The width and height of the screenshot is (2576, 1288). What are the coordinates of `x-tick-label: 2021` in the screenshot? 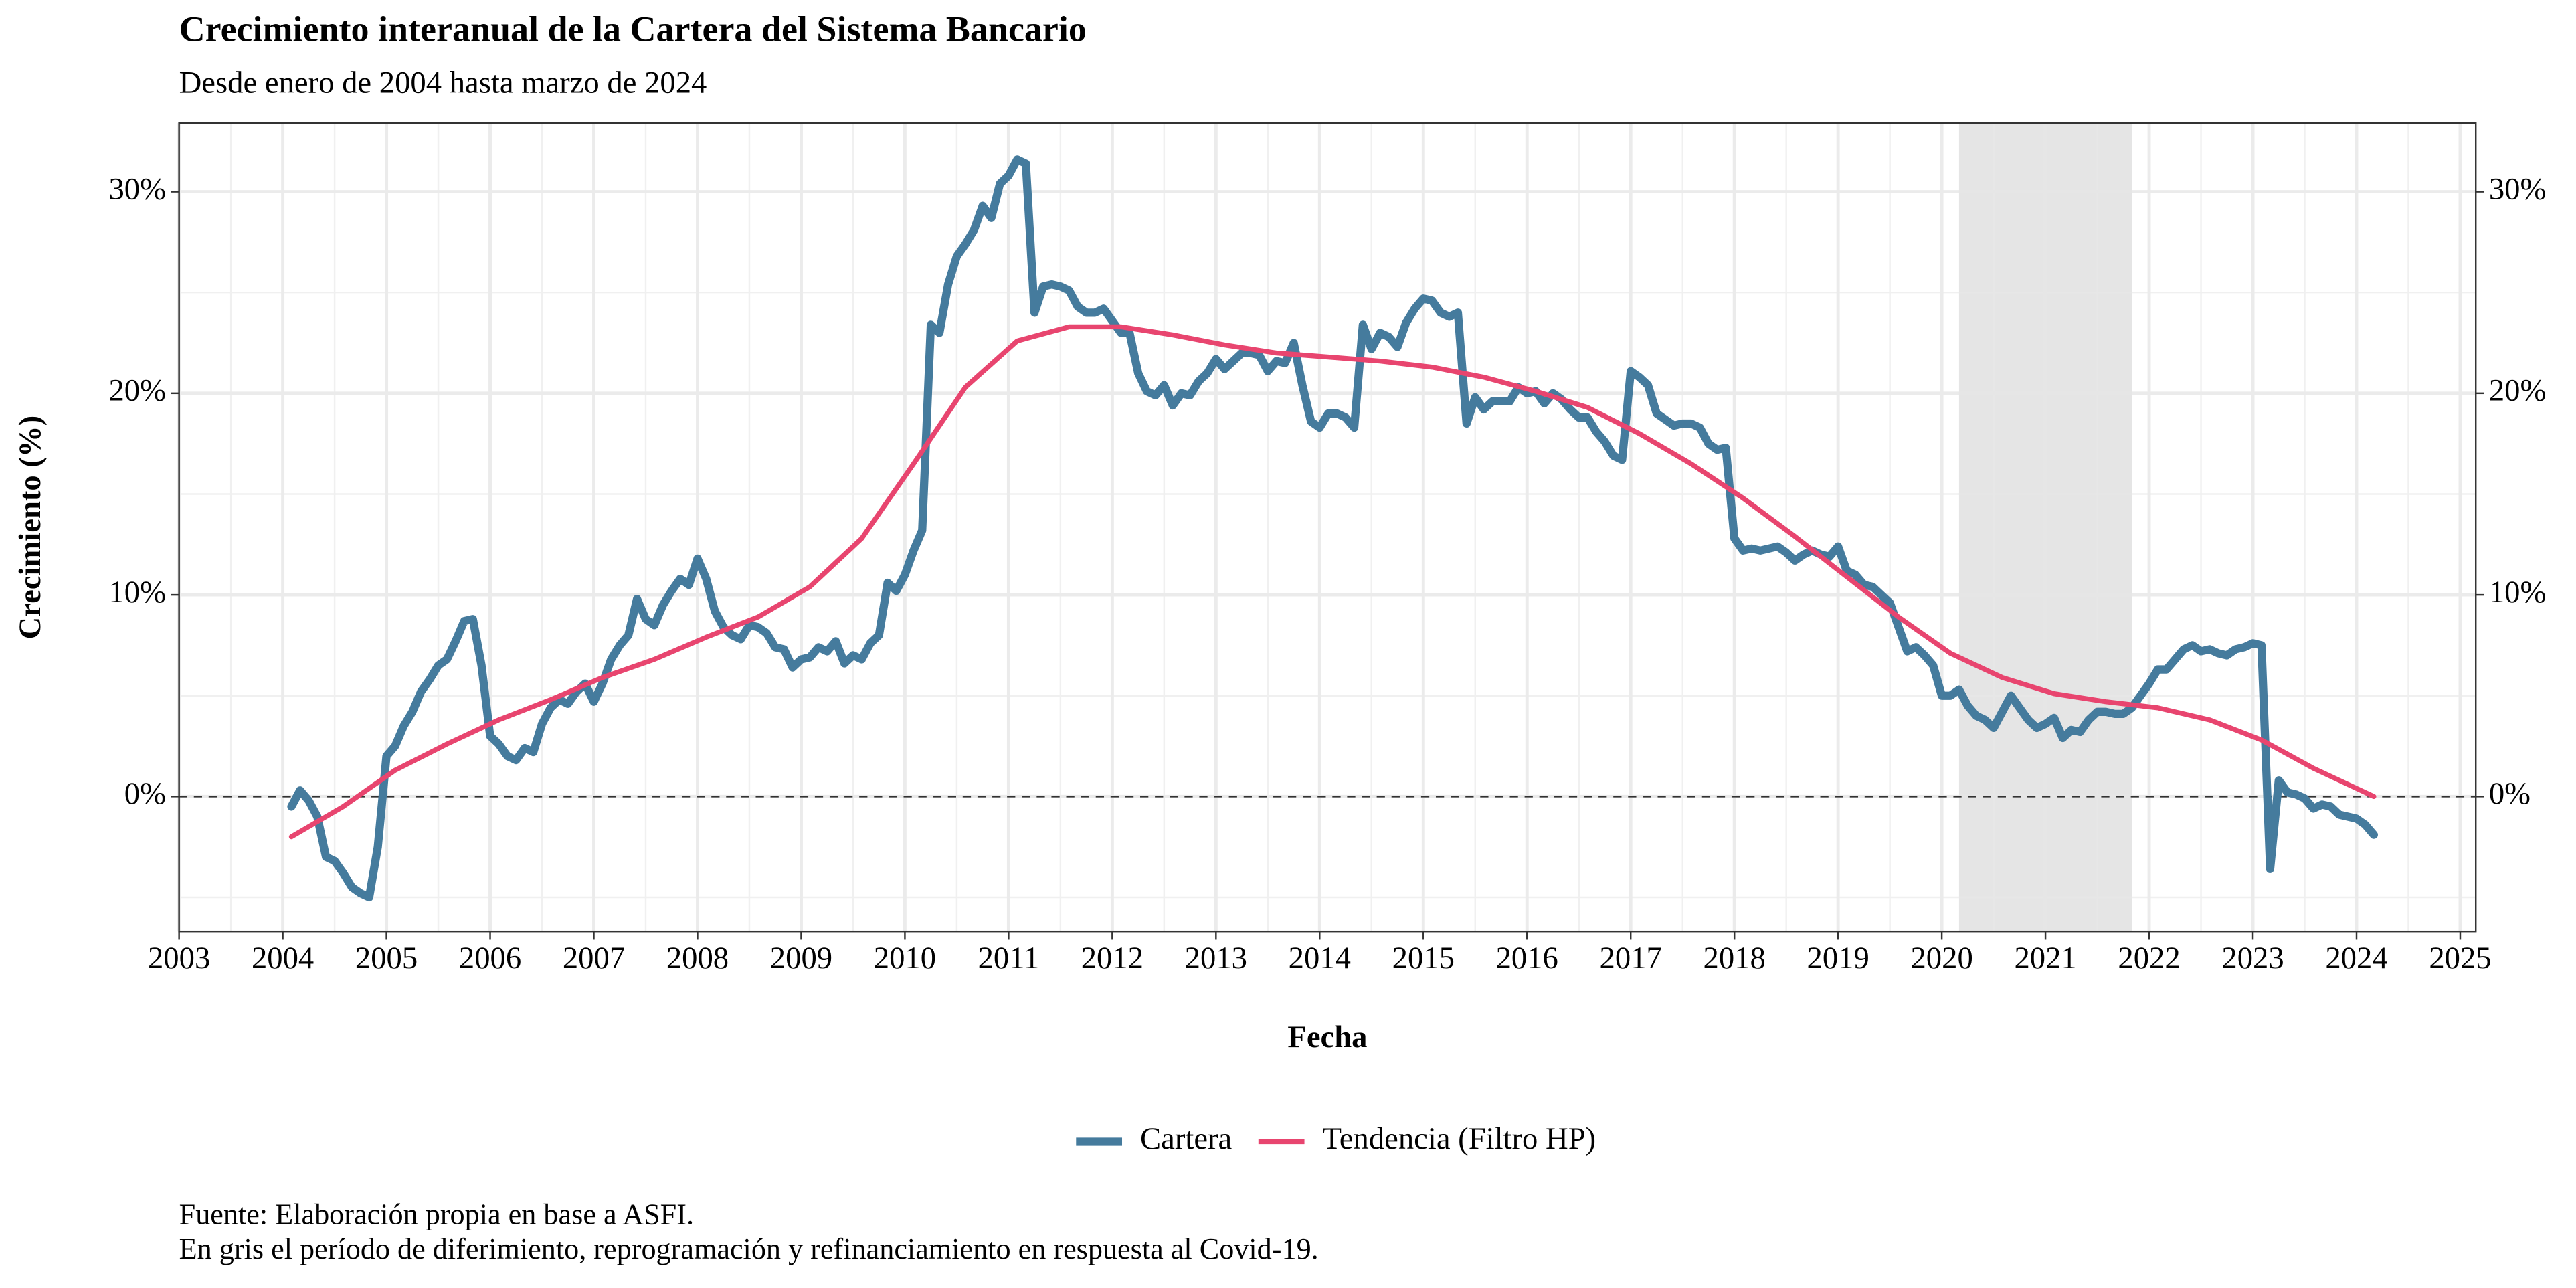 It's located at (2045, 958).